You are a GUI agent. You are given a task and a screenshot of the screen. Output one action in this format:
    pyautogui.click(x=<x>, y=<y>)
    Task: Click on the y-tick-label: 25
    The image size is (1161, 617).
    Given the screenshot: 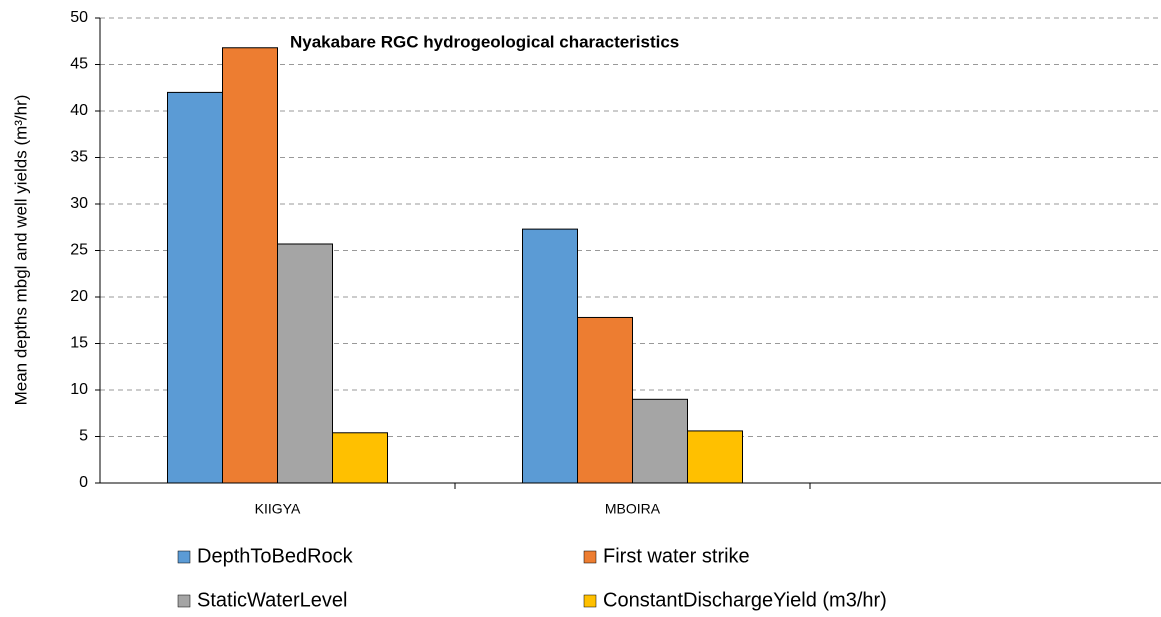 What is the action you would take?
    pyautogui.click(x=79, y=250)
    